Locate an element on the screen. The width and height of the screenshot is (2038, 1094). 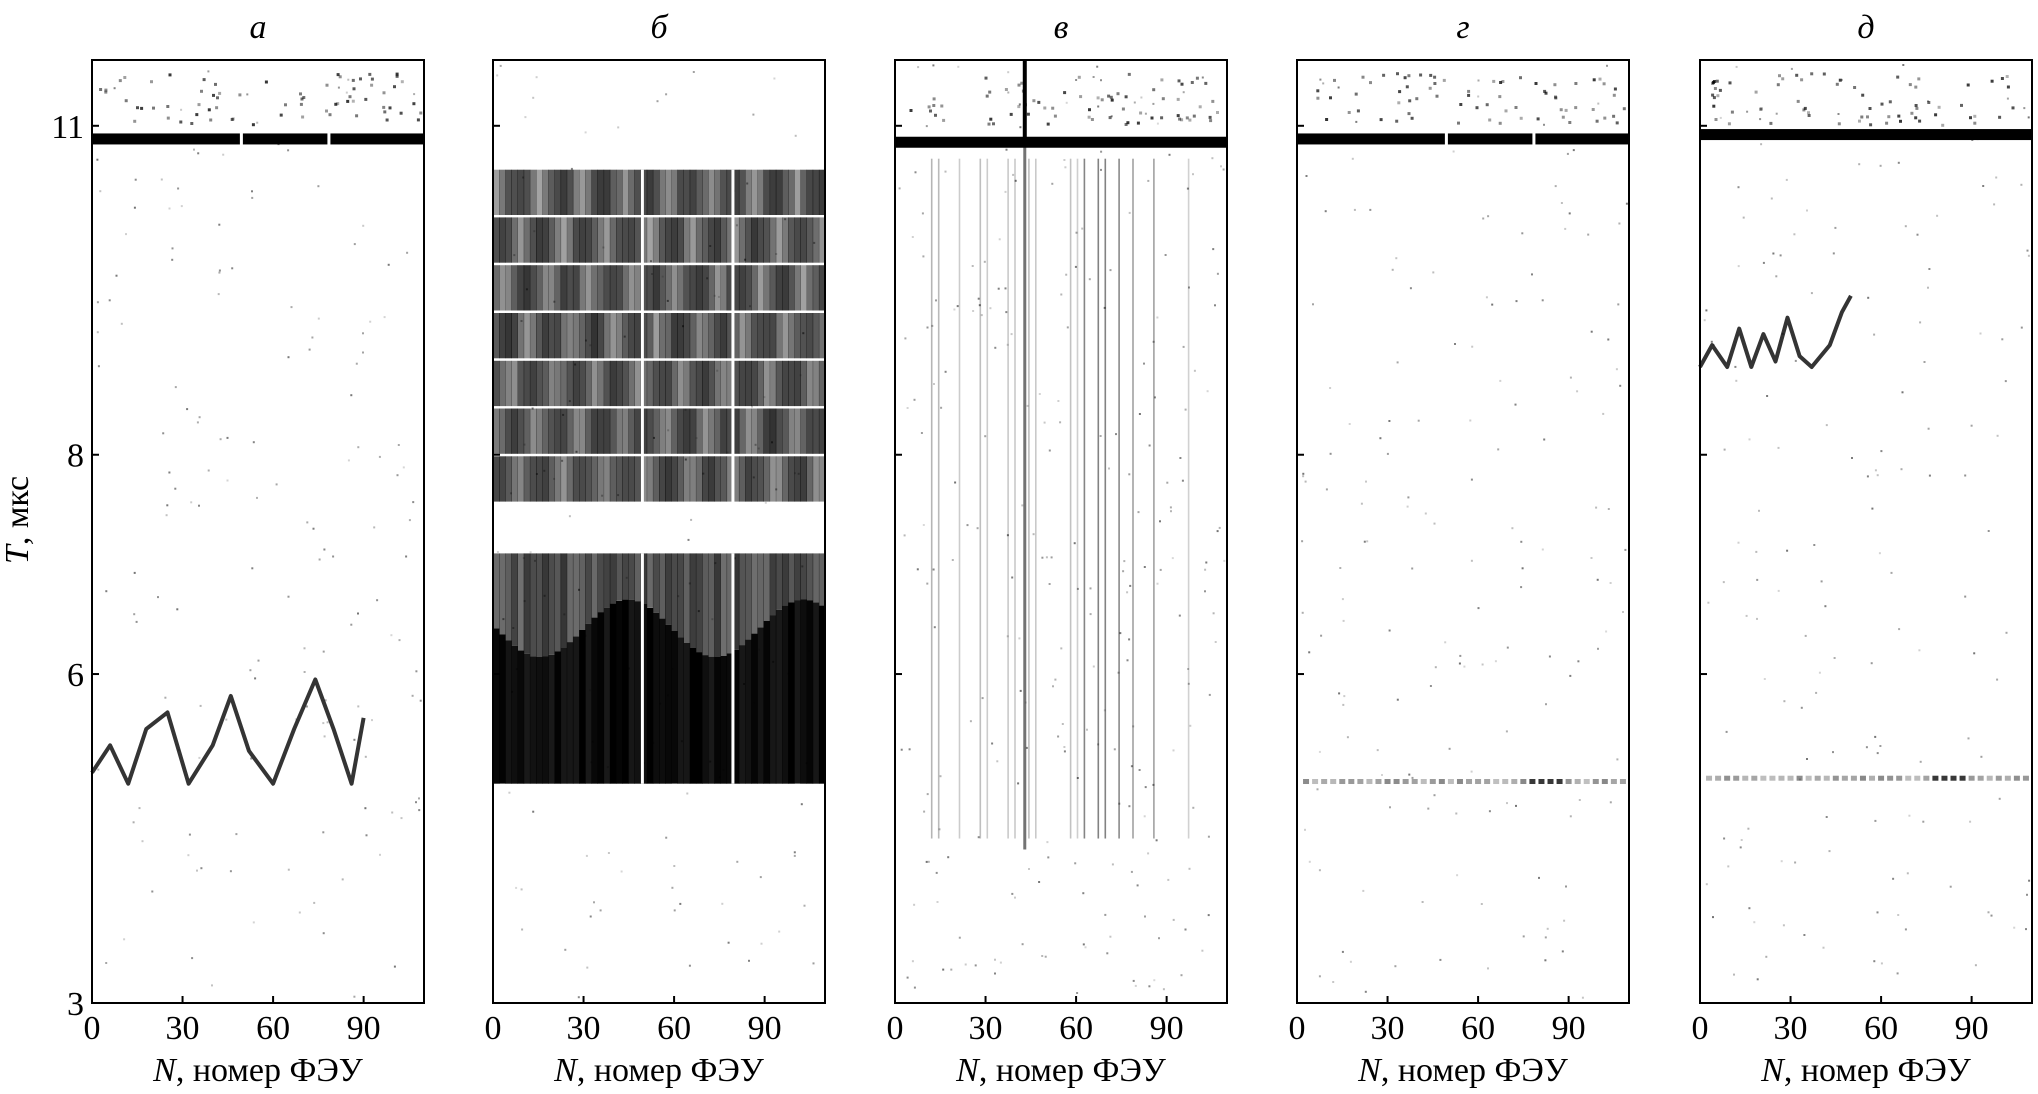
x-tick-label: 90 is located at coordinates (1972, 1028).